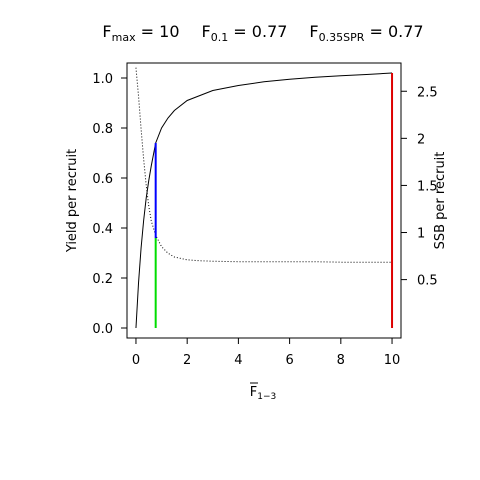 This screenshot has width=480, height=480. Describe the element at coordinates (187, 360) in the screenshot. I see `x-tick-label-1: 2` at that location.